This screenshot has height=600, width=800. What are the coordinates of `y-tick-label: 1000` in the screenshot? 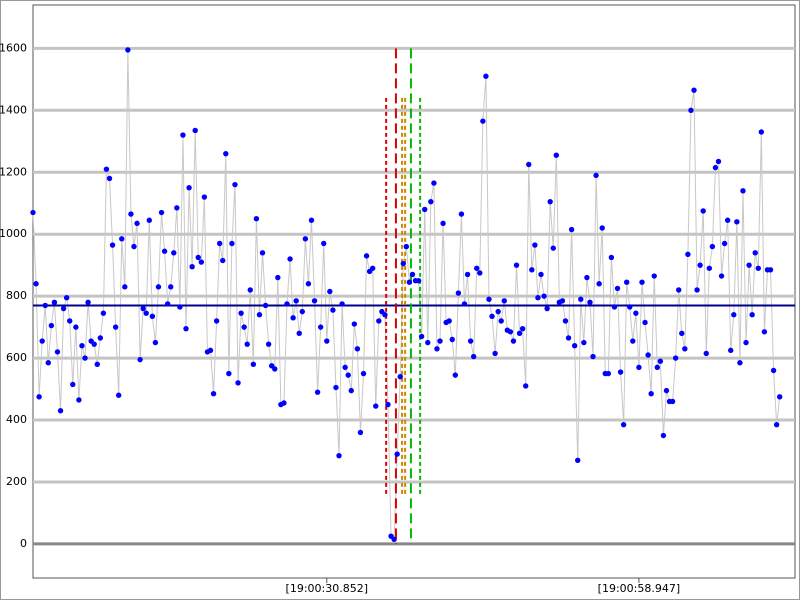 It's located at (13, 233).